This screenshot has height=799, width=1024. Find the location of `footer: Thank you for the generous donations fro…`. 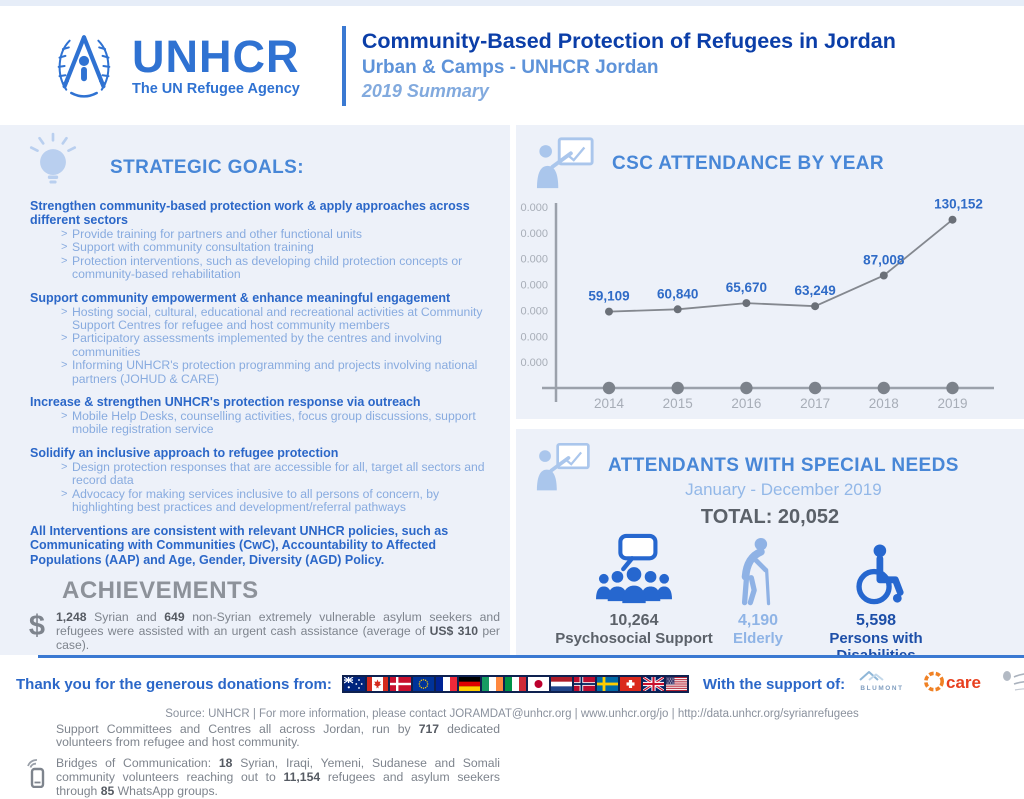

footer: Thank you for the generous donations fro… is located at coordinates (512, 689).